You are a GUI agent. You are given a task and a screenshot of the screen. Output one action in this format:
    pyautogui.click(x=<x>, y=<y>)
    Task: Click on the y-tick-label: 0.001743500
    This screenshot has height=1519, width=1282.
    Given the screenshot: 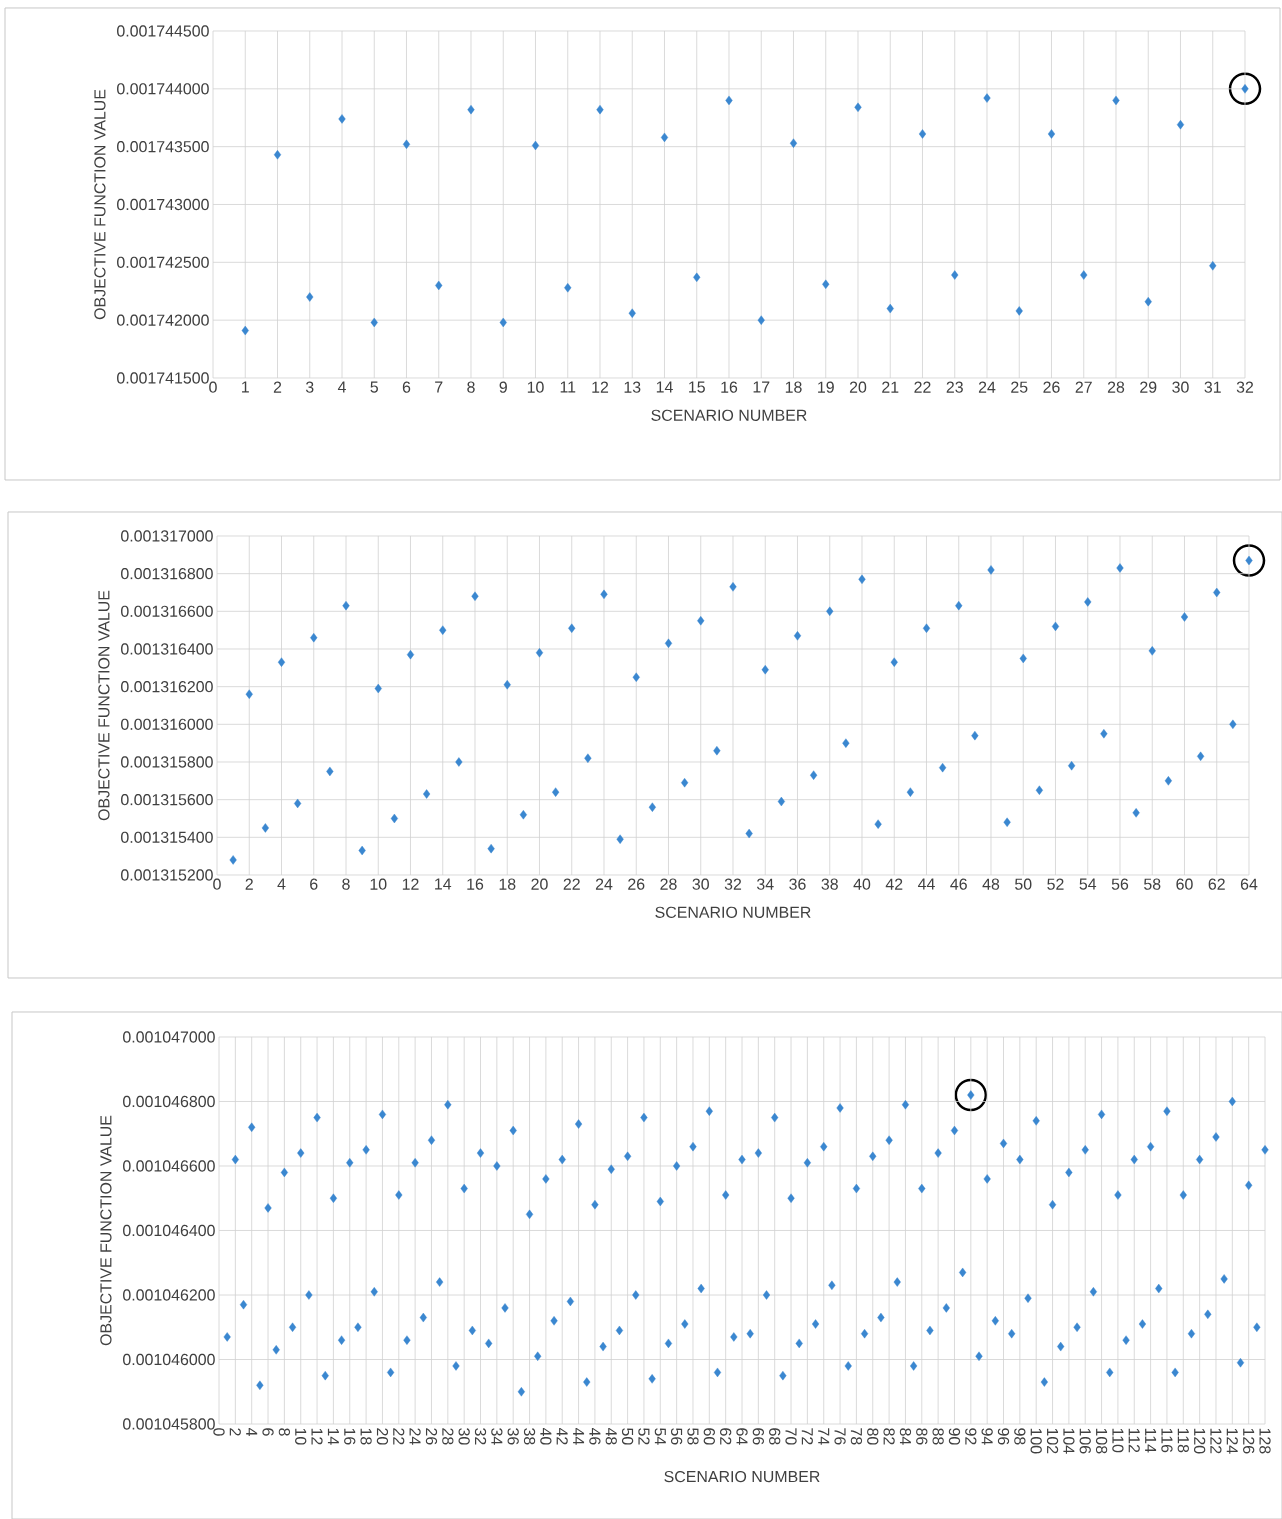 What is the action you would take?
    pyautogui.click(x=163, y=147)
    